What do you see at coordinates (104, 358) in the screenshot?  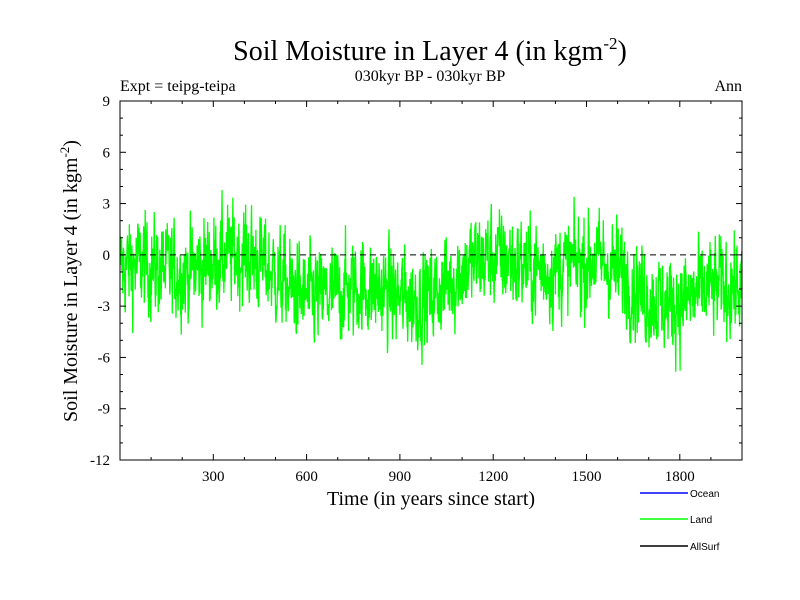 I see `y-tick-label: -6` at bounding box center [104, 358].